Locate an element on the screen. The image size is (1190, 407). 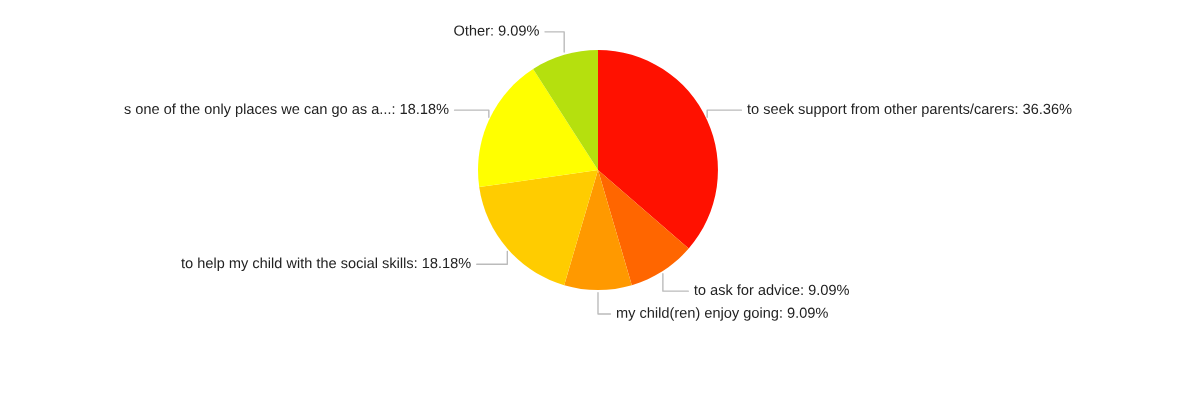
slice-label: to seek support from other parents/carers: 36.36% is located at coordinates (909, 110).